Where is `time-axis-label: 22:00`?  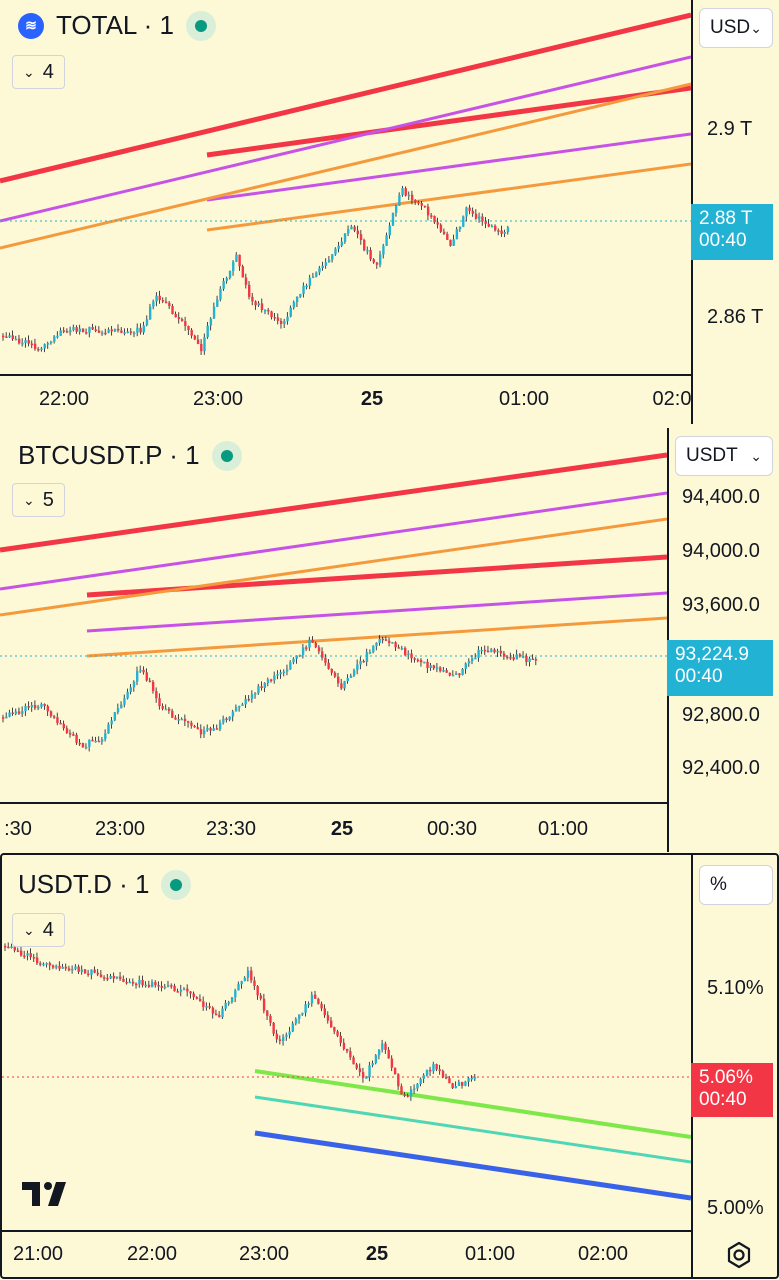 time-axis-label: 22:00 is located at coordinates (152, 1254).